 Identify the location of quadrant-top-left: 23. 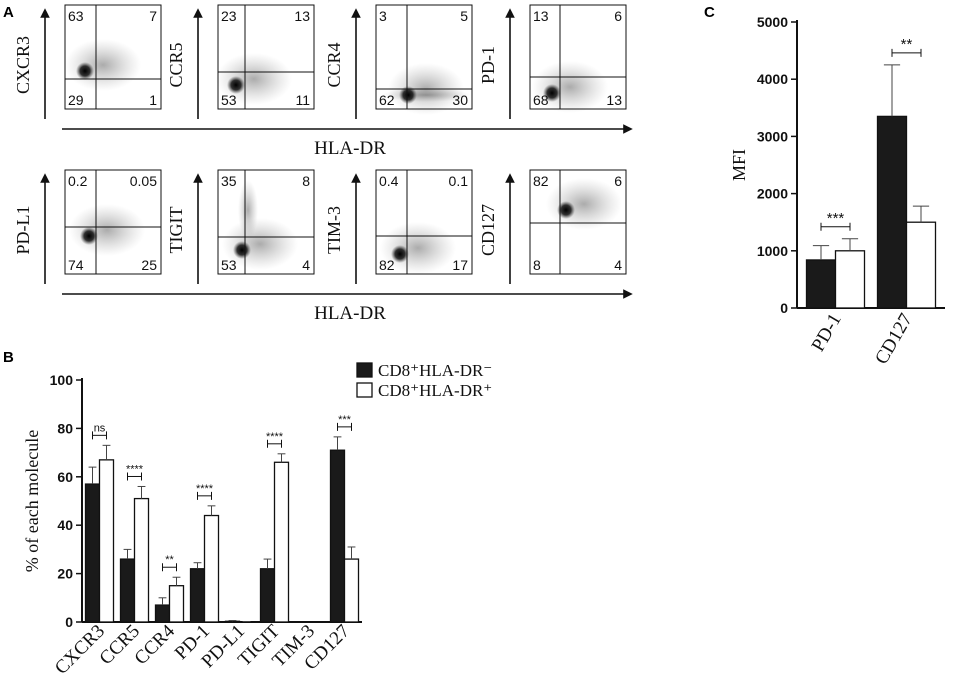
(229, 16).